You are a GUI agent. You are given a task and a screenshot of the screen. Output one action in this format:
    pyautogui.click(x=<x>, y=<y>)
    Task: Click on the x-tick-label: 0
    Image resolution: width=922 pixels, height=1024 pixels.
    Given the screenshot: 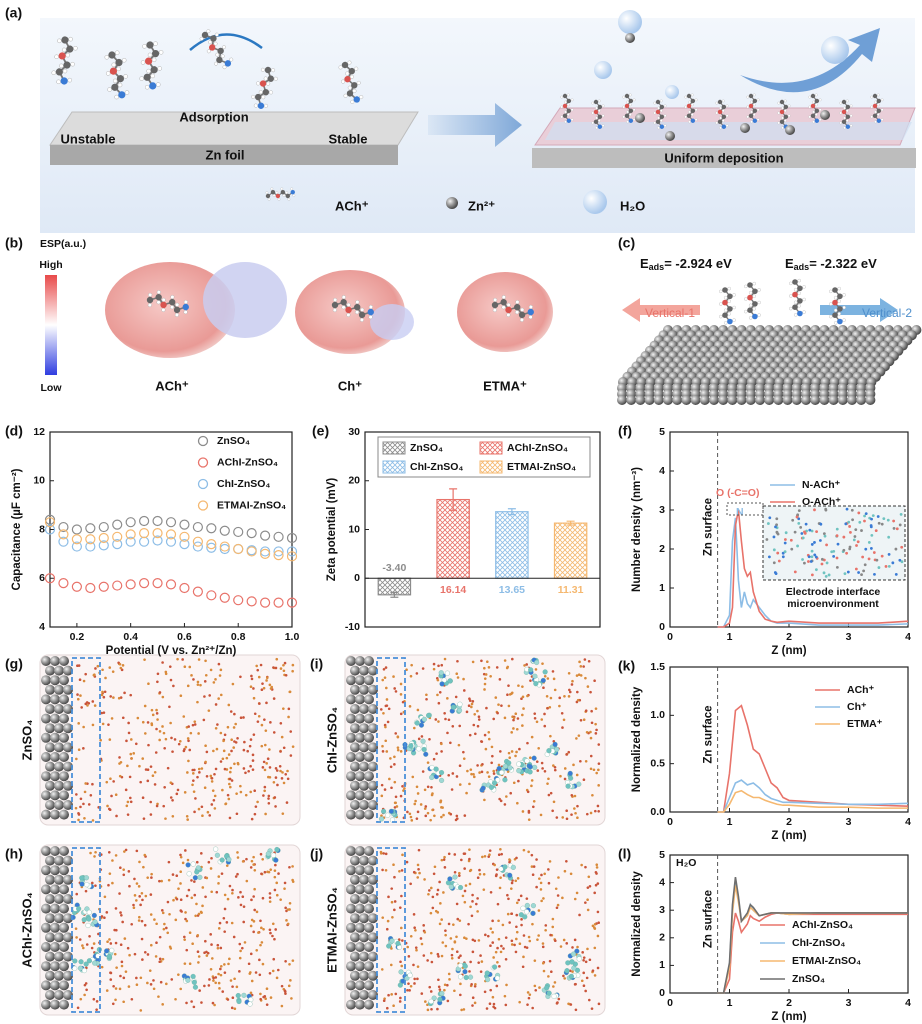 What is the action you would take?
    pyautogui.click(x=670, y=1003)
    